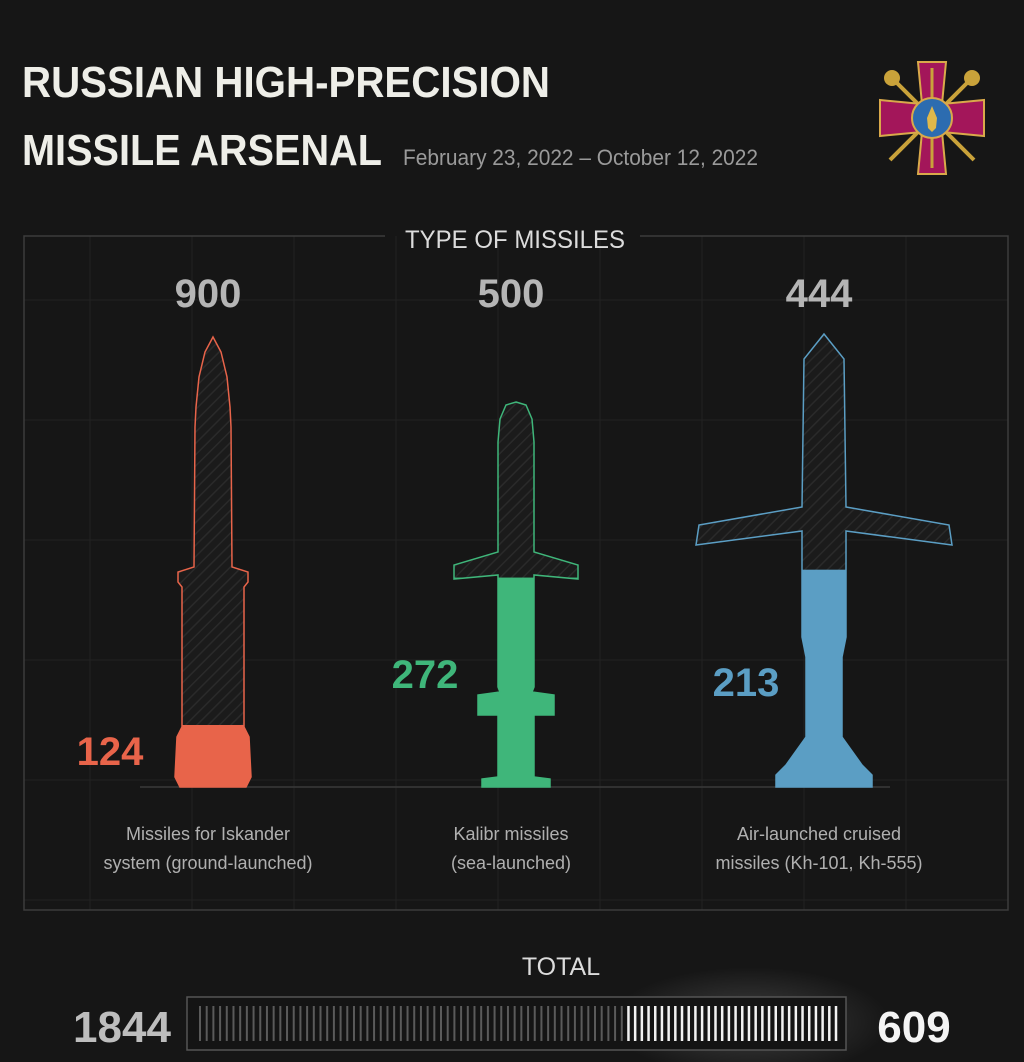 Image resolution: width=1024 pixels, height=1062 pixels. Describe the element at coordinates (515, 240) in the screenshot. I see `chart-title: TYPE OF MISSILES` at that location.